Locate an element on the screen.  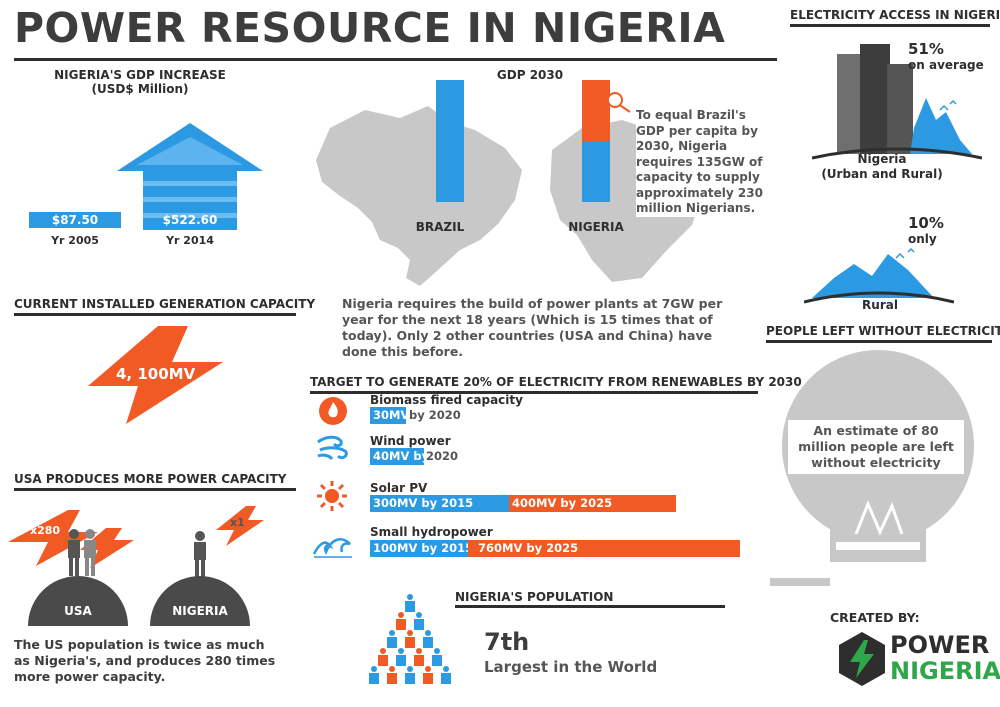
usa-label: USA is located at coordinates (78, 611).